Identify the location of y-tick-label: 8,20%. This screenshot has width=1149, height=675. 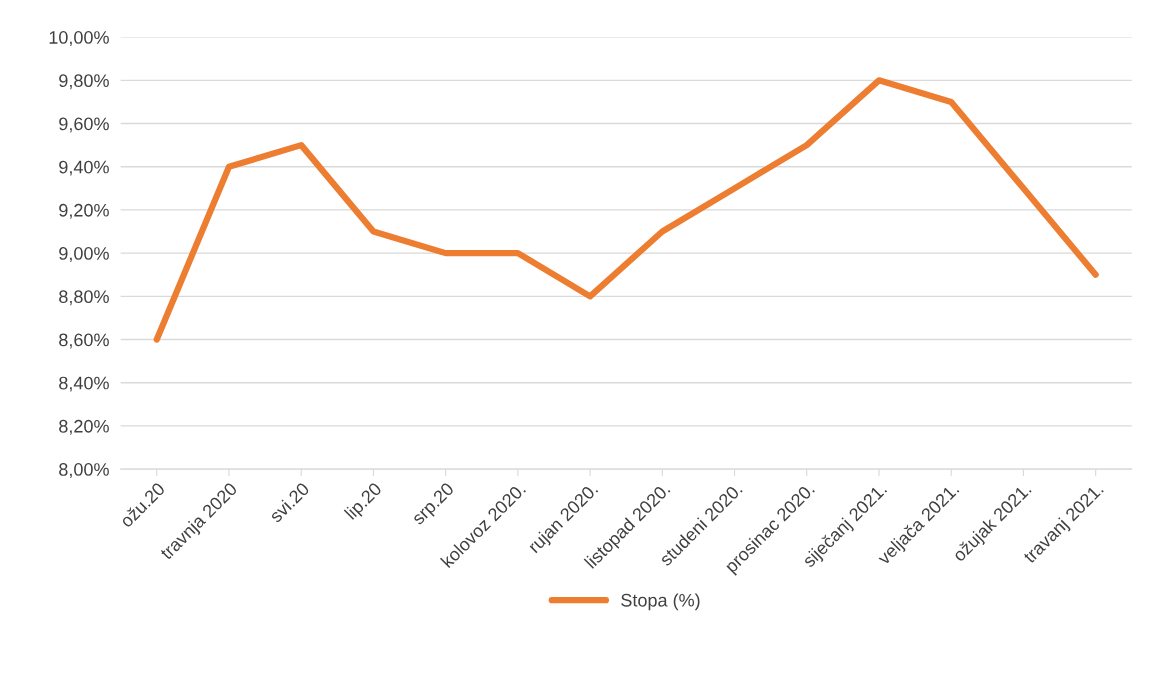
(84, 427).